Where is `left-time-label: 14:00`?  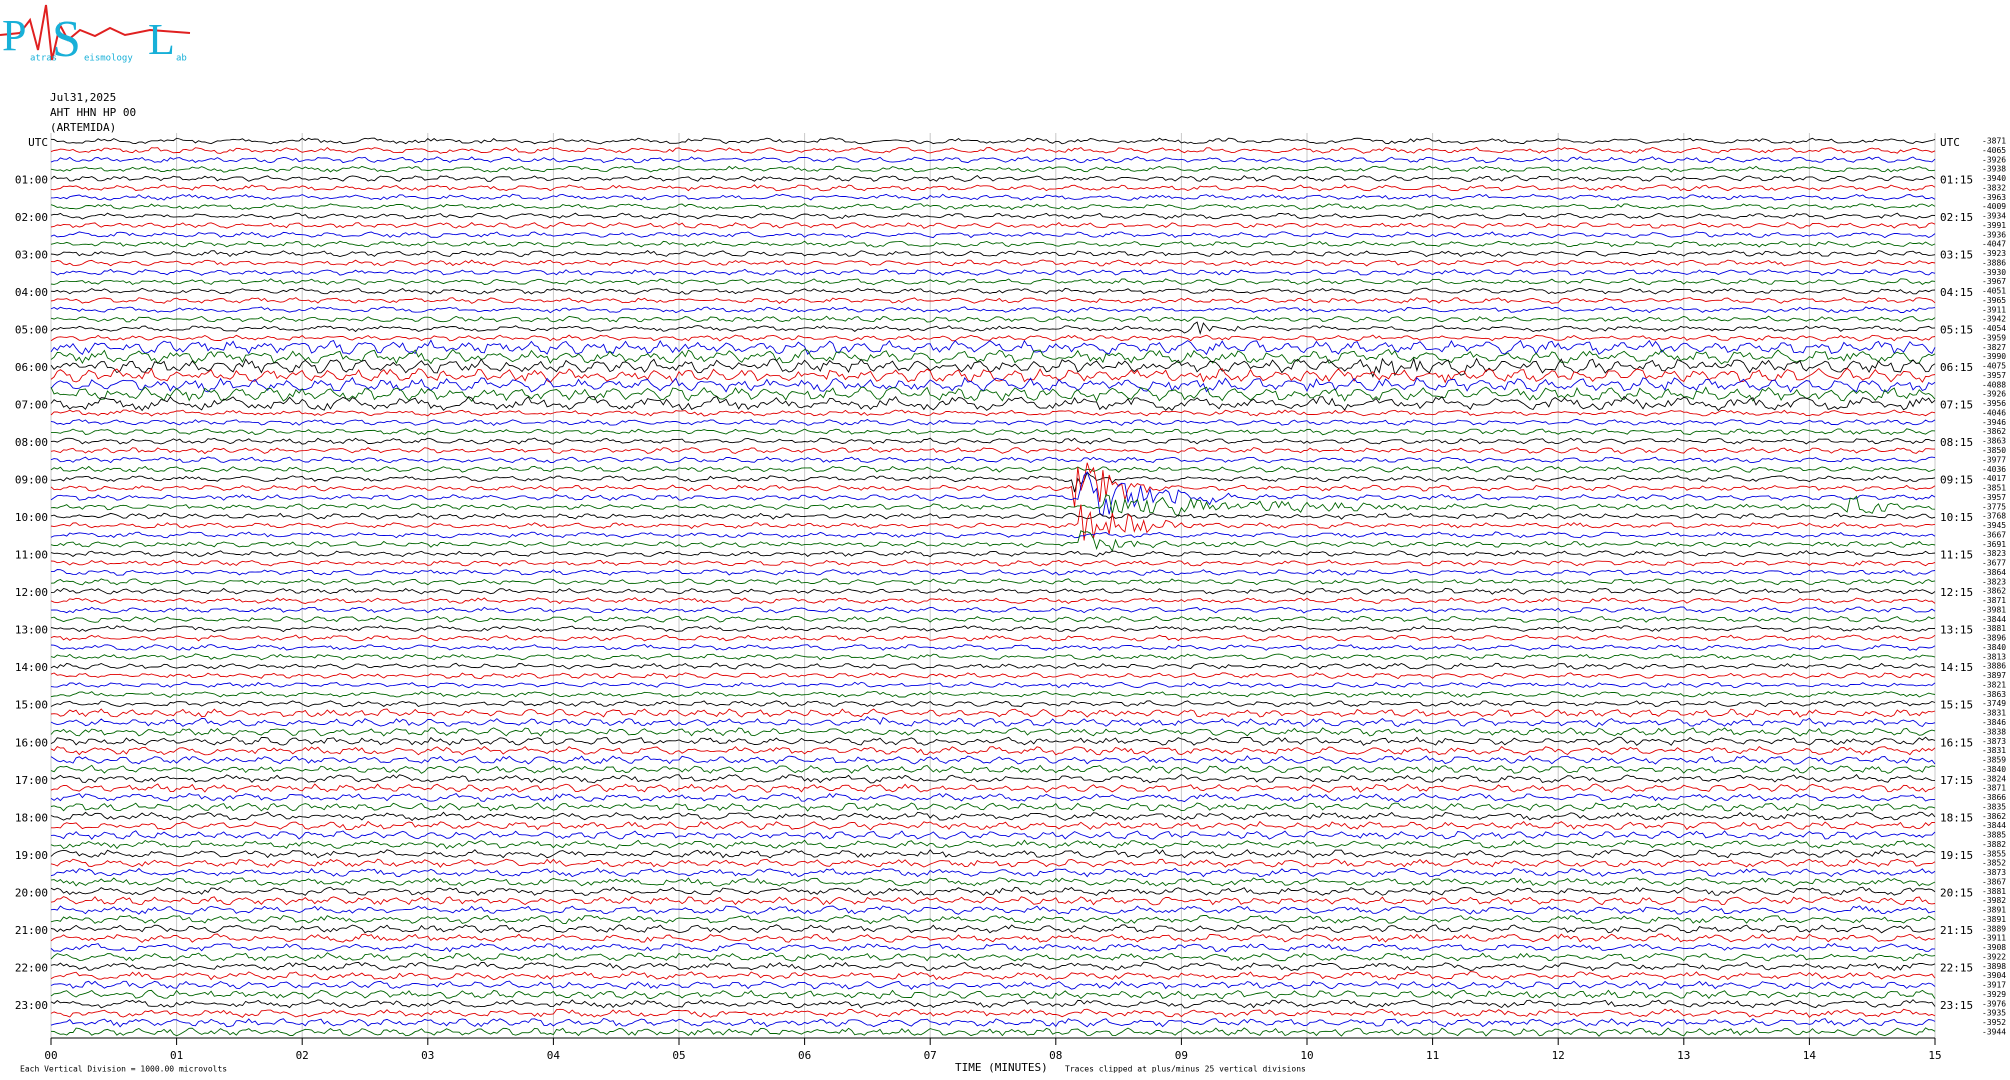
left-time-label: 14:00 is located at coordinates (31, 667).